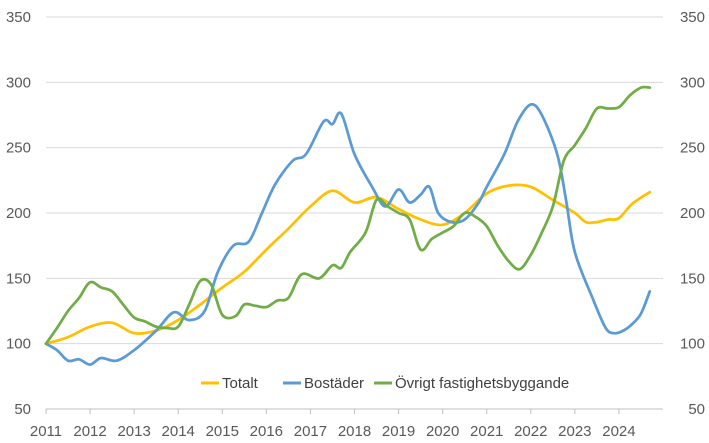  What do you see at coordinates (334, 383) in the screenshot?
I see `legend-label: Bostäder` at bounding box center [334, 383].